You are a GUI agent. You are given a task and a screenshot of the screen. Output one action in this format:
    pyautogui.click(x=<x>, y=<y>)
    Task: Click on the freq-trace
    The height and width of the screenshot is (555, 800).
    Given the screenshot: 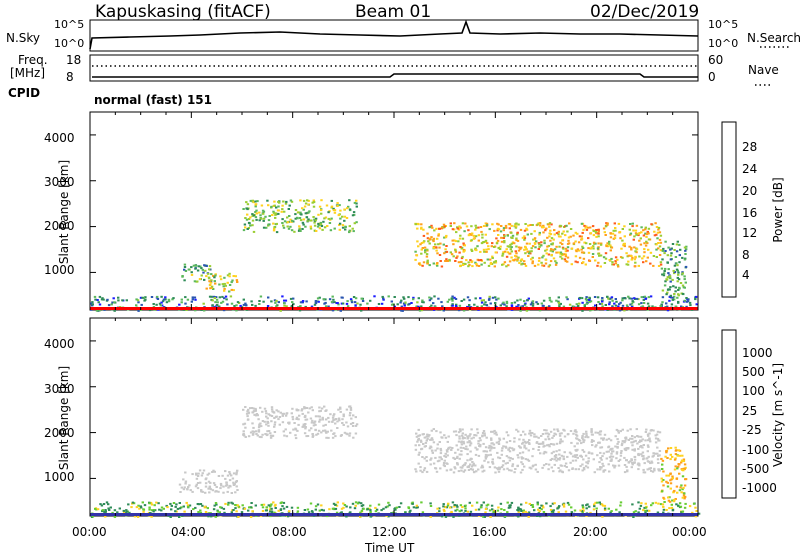 What is the action you would take?
    pyautogui.click(x=395, y=75)
    